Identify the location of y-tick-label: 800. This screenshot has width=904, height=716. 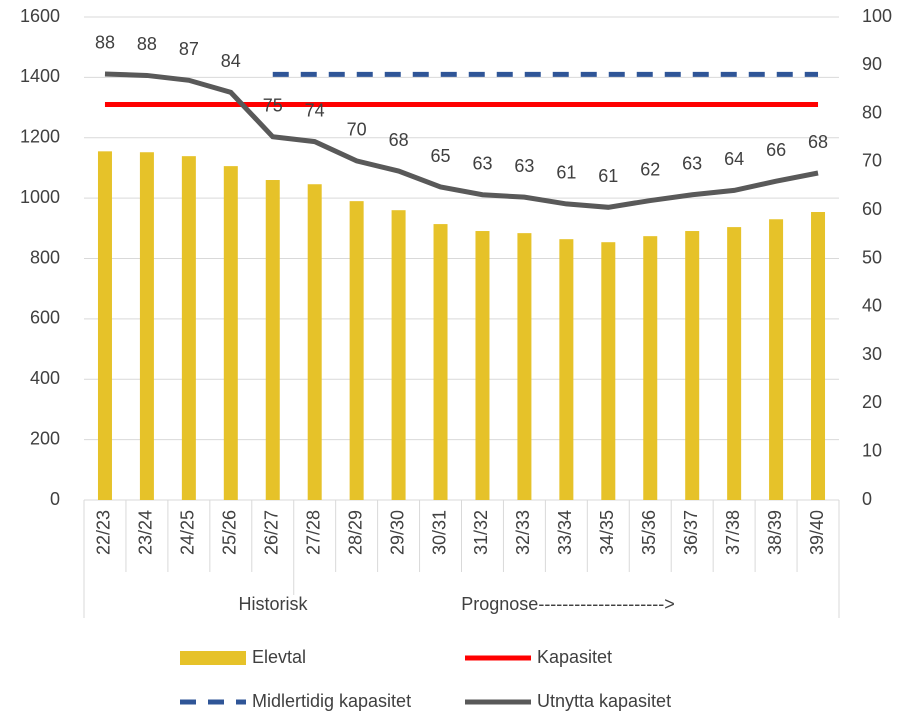
(45, 257).